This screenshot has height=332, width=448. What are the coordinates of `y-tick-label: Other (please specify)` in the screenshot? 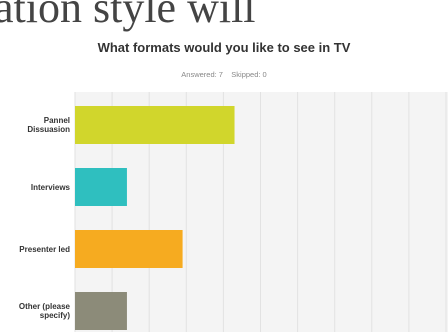 It's located at (44, 311).